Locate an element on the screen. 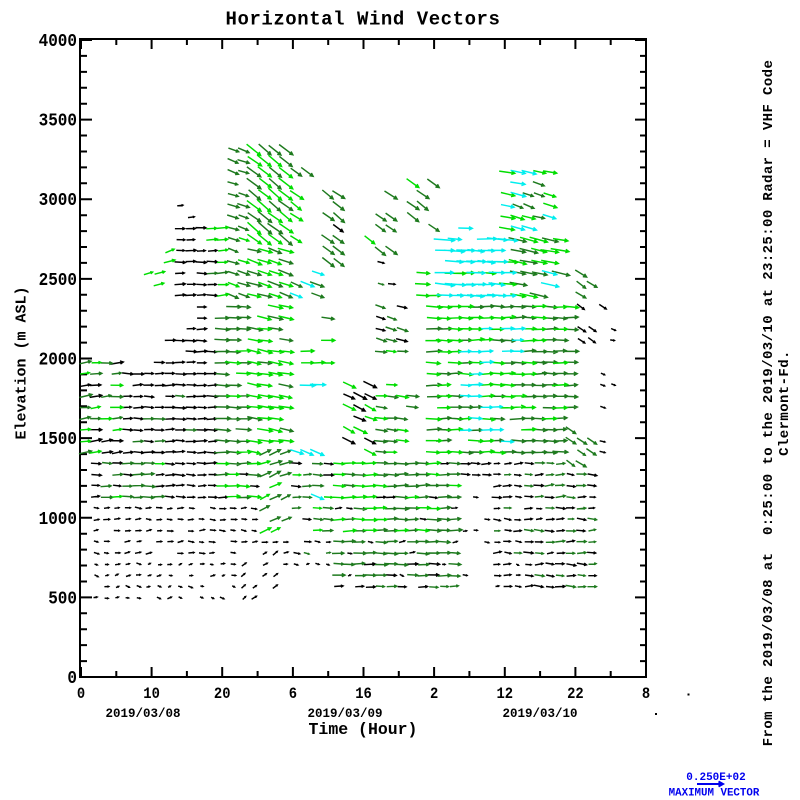  svg-text: 22 is located at coordinates (575, 694).